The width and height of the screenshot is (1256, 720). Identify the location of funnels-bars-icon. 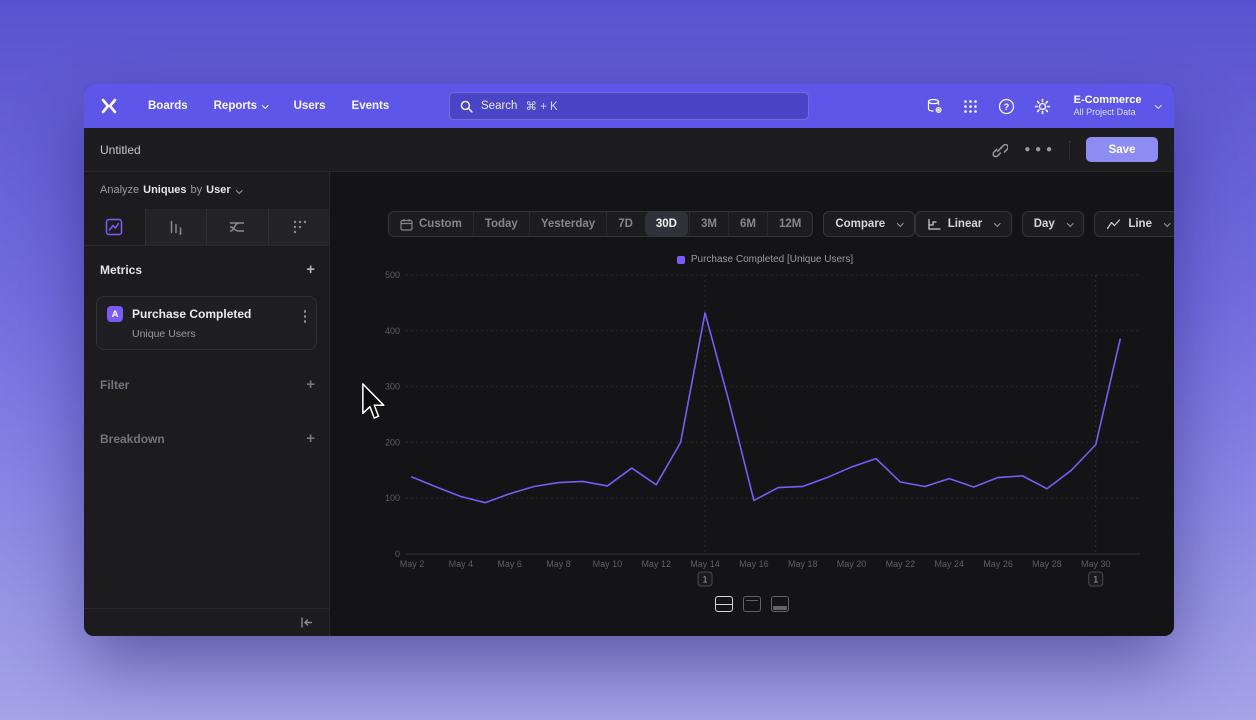
(176, 227).